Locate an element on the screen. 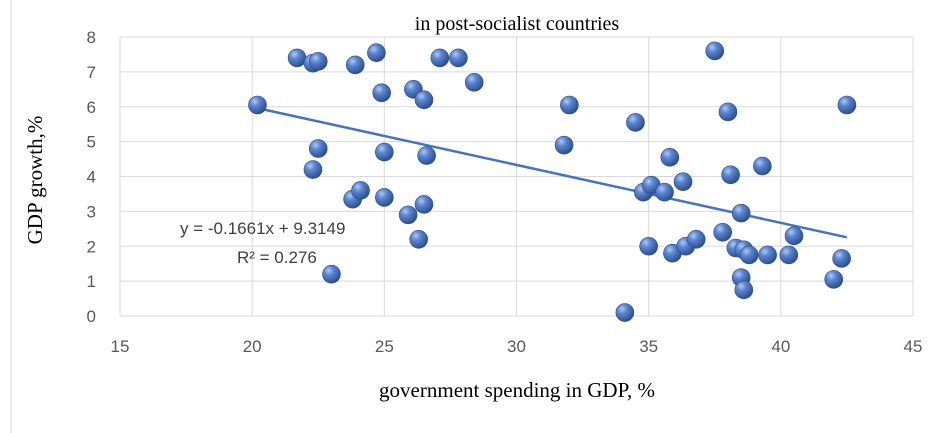 This screenshot has height=433, width=943. y-tick-label: 7 is located at coordinates (91, 72).